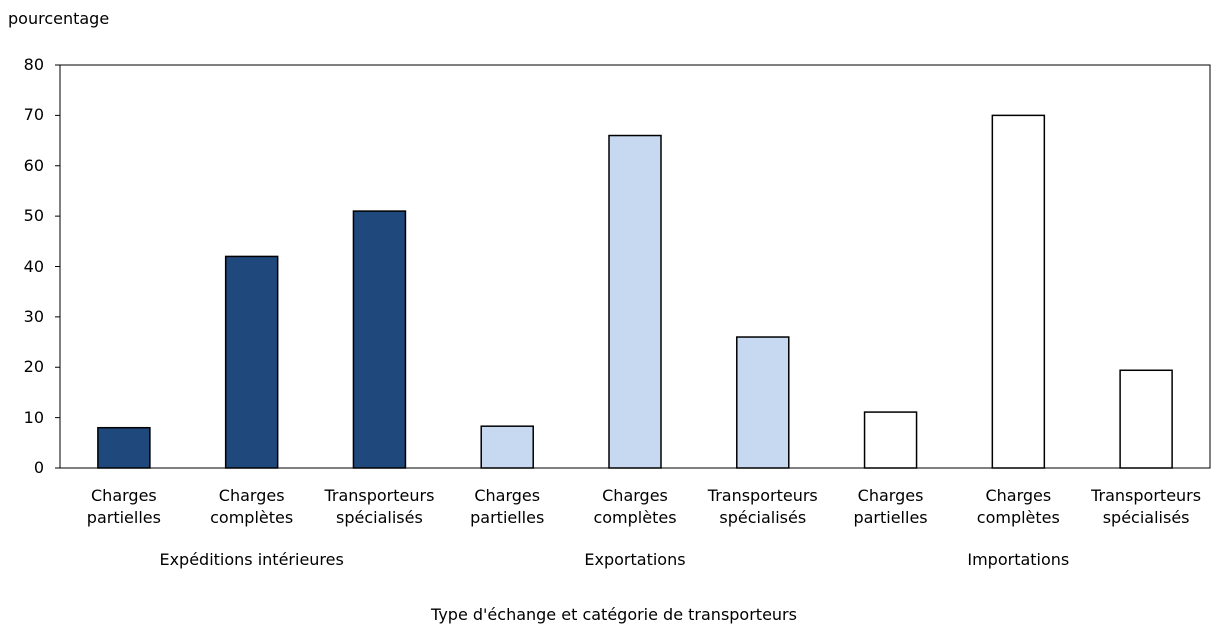 This screenshot has width=1228, height=627. What do you see at coordinates (635, 559) in the screenshot?
I see `group-label: Exportations` at bounding box center [635, 559].